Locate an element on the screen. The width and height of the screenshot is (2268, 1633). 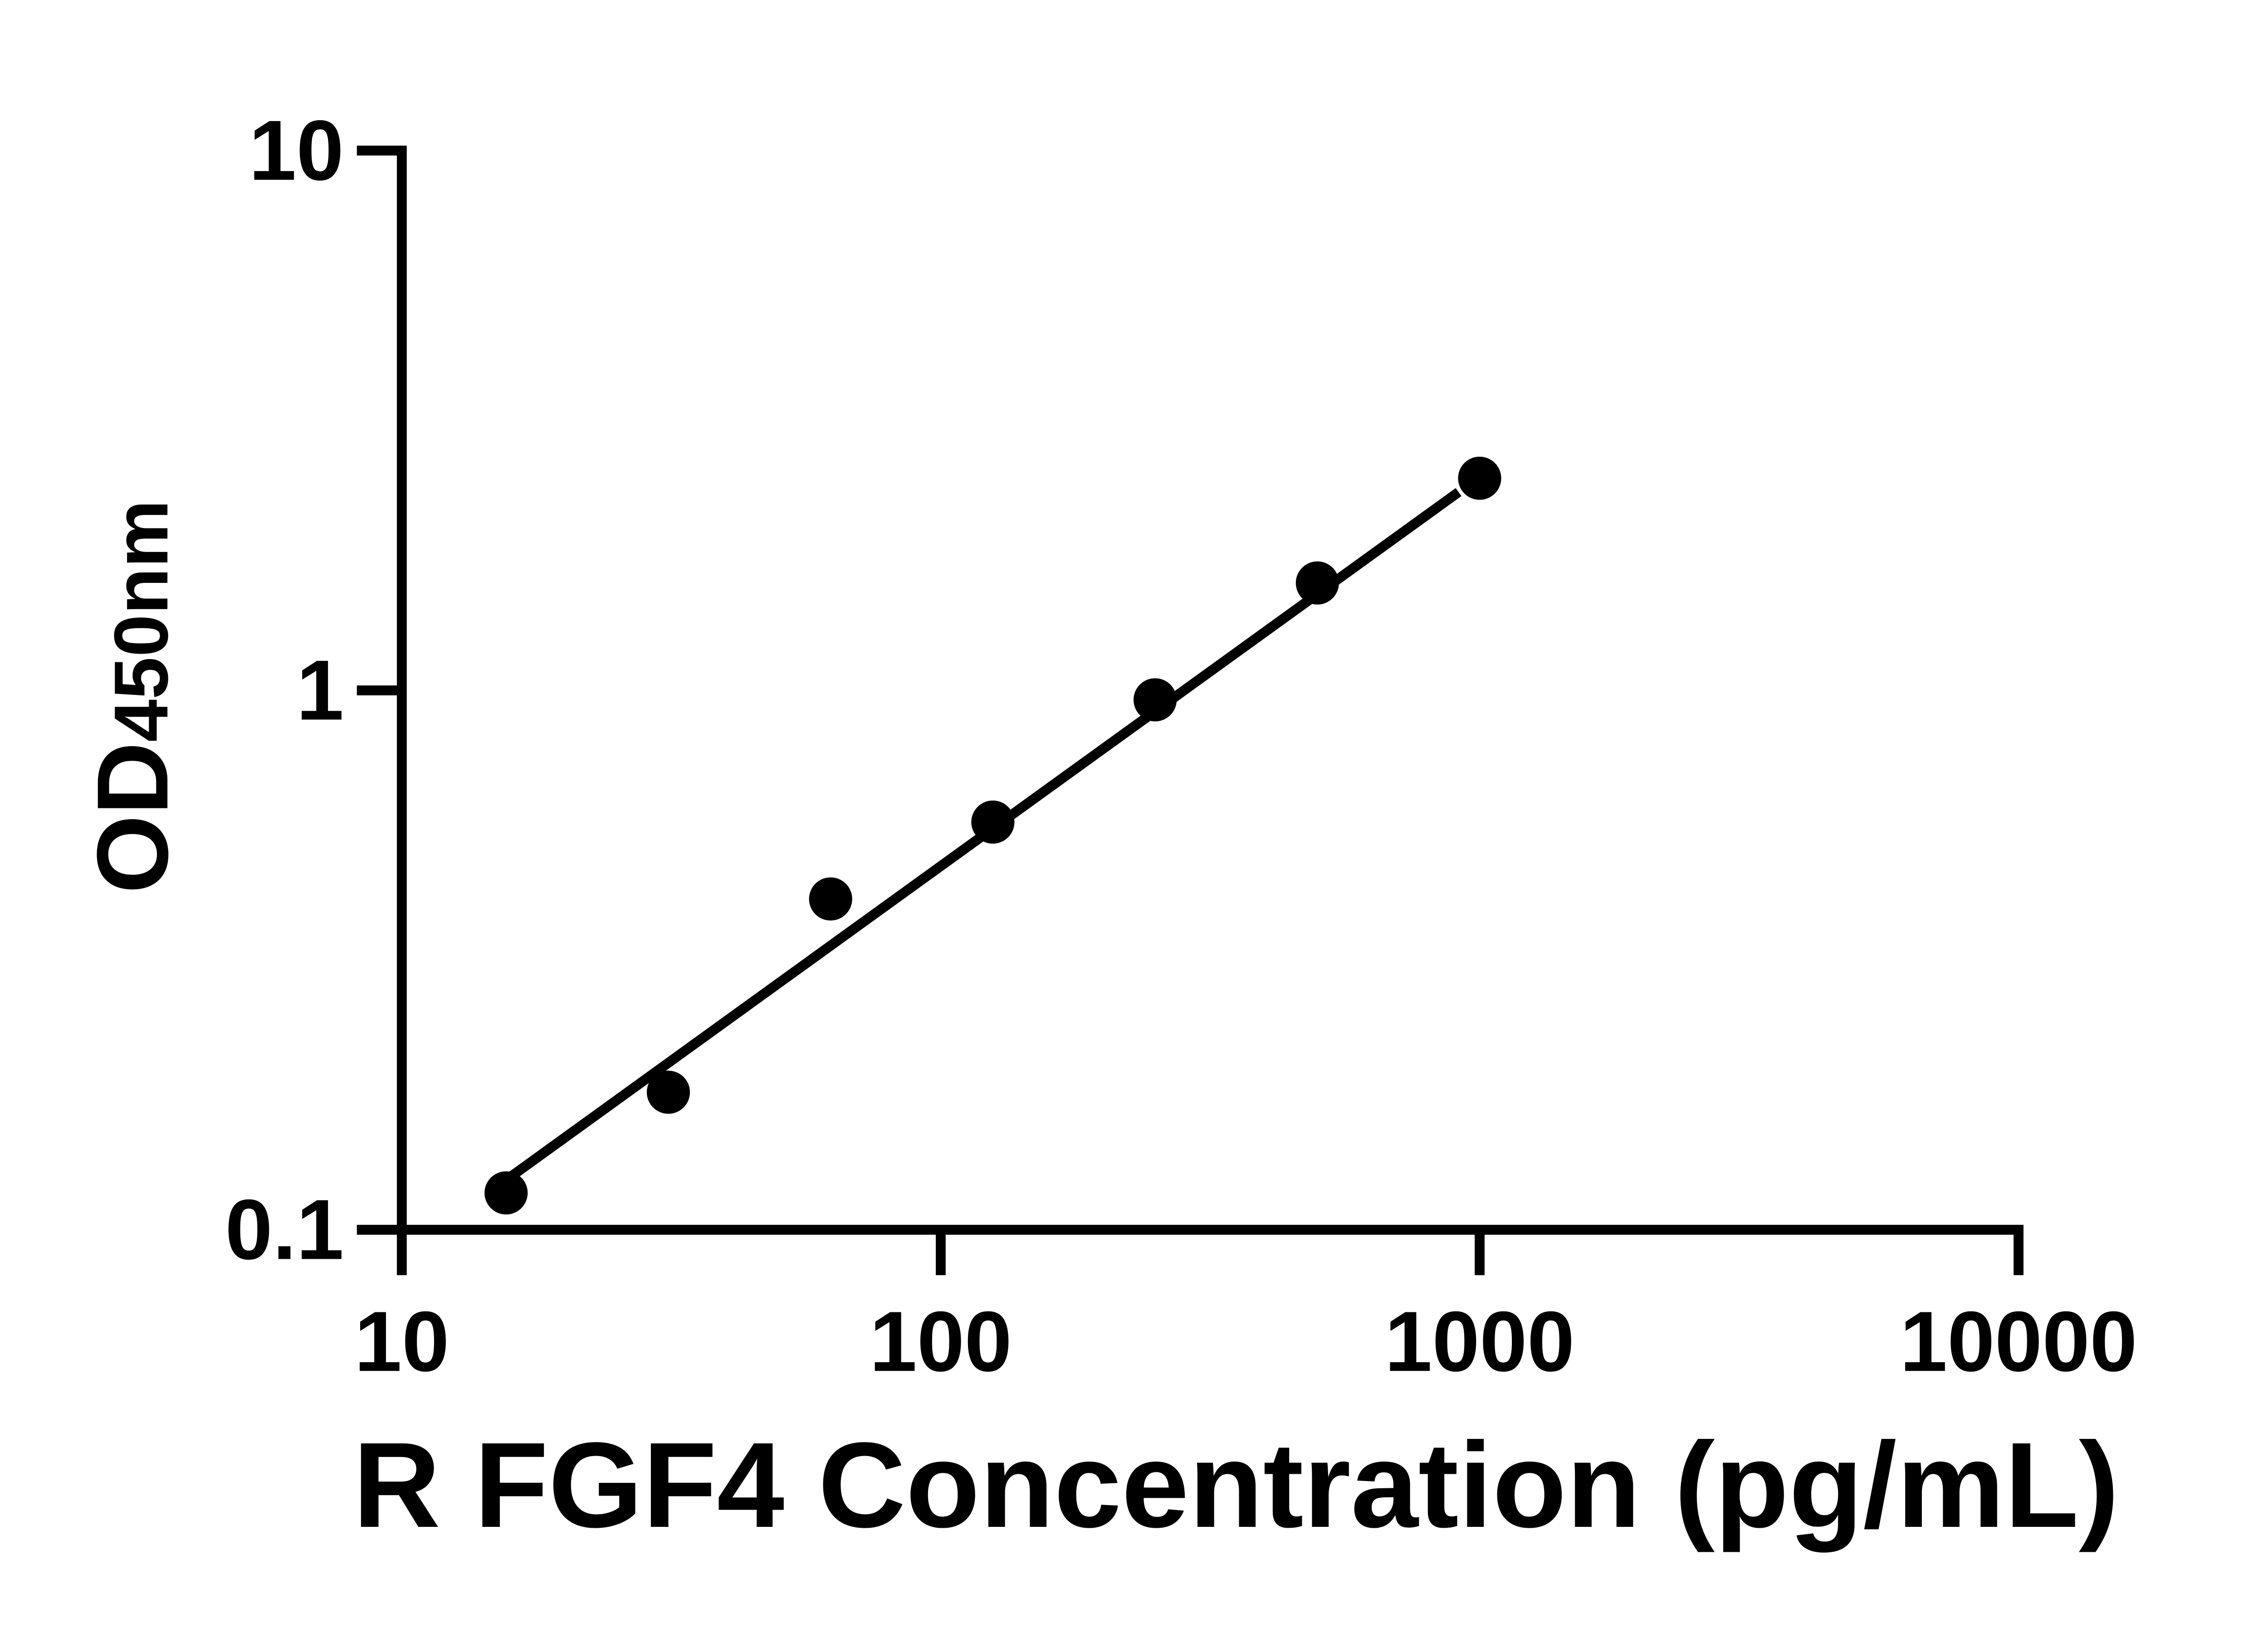
x-tick-label: 10000 is located at coordinates (2019, 1341).